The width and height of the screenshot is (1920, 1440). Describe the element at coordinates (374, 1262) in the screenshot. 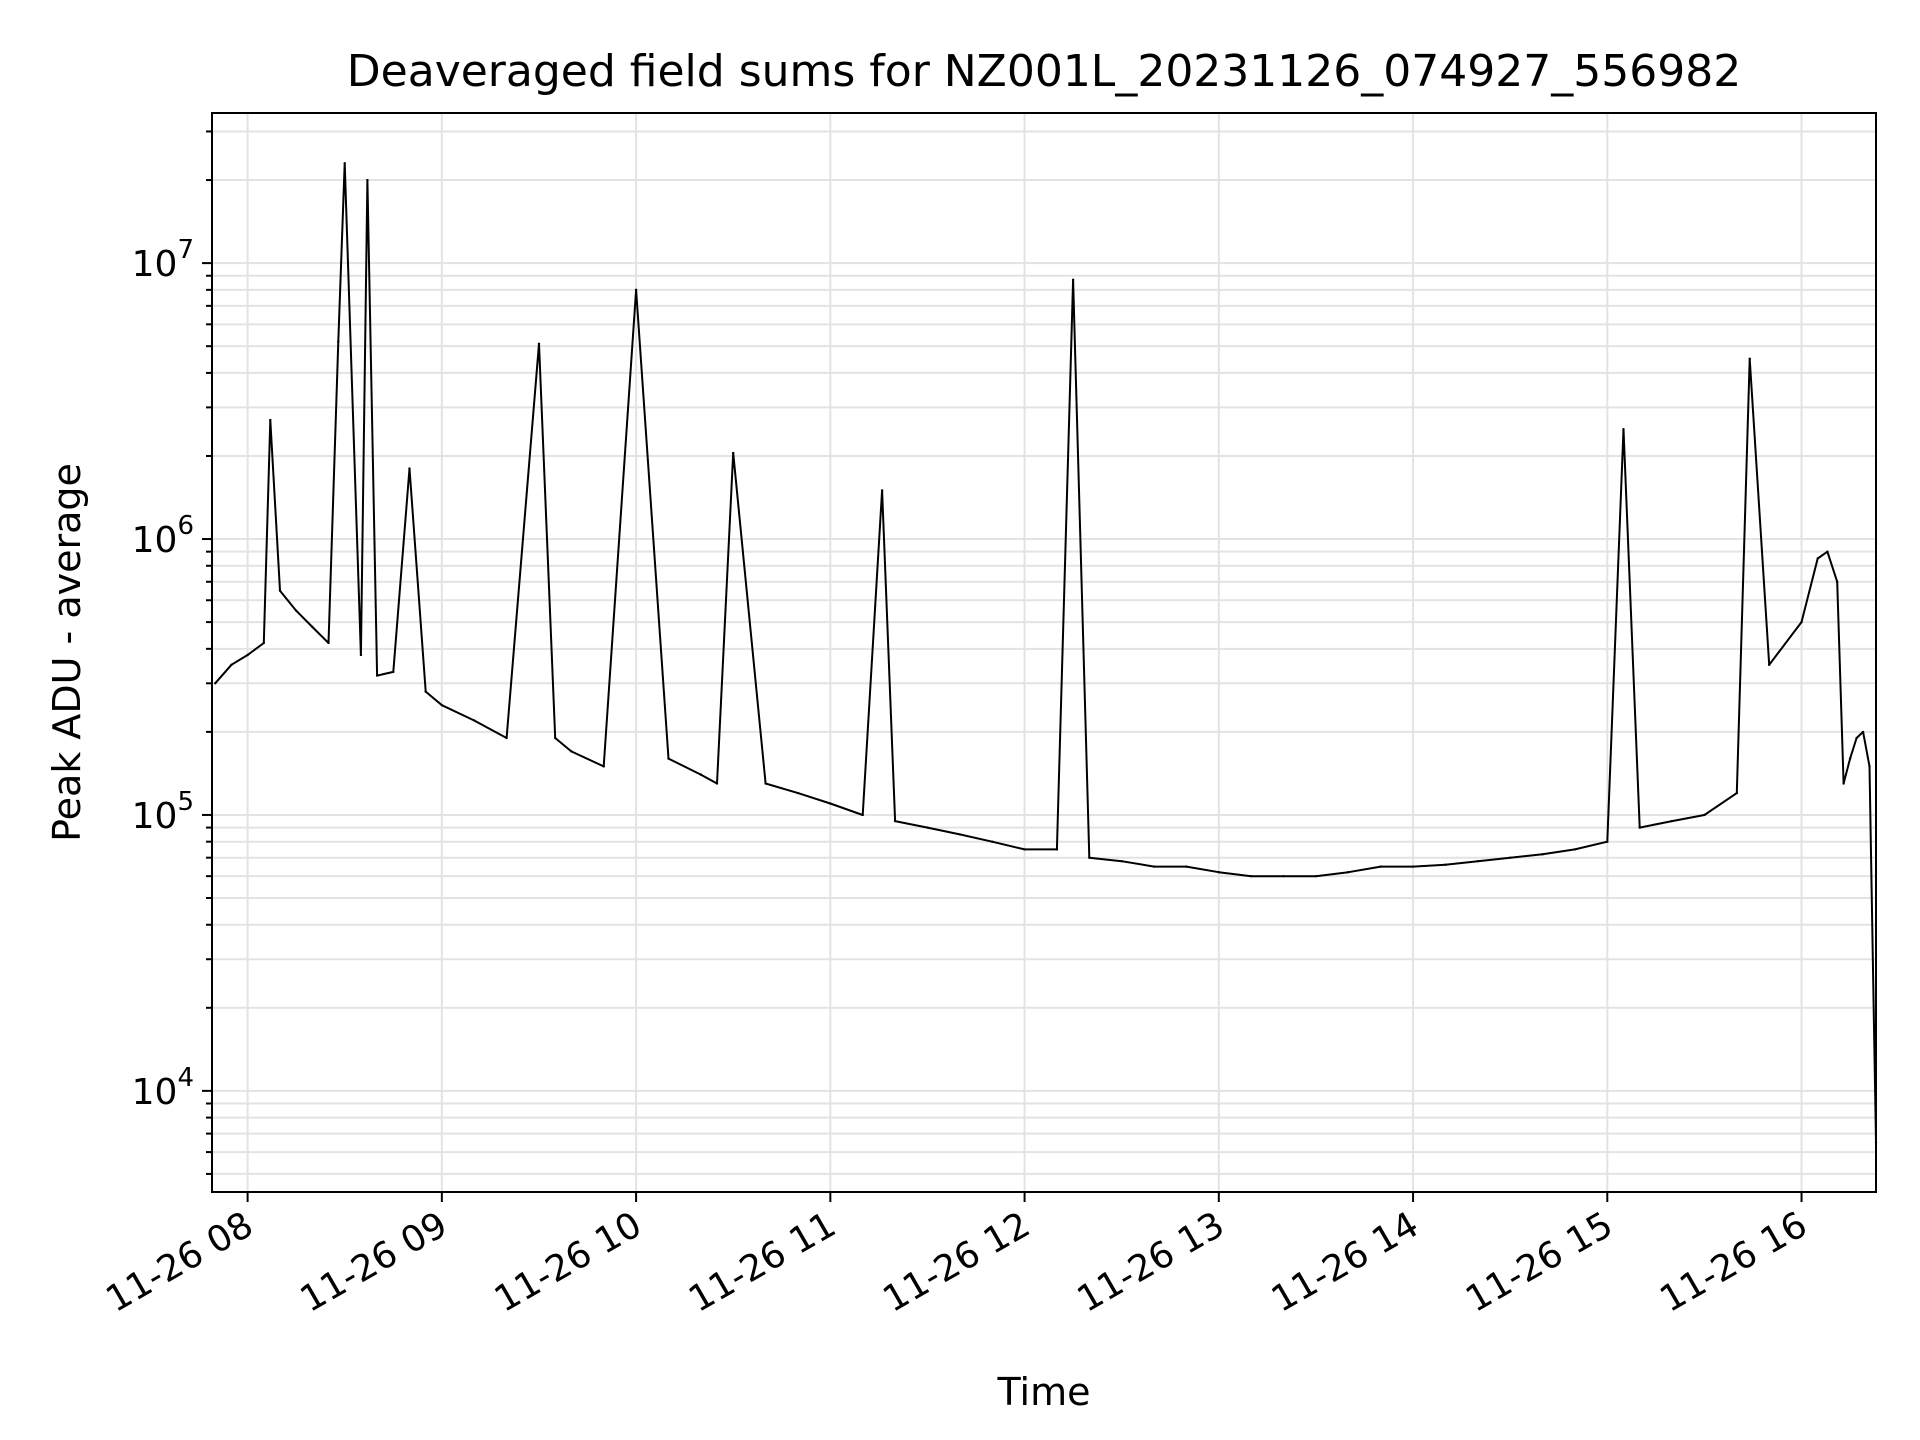

I see `x-tick-label: 11-26 09` at that location.